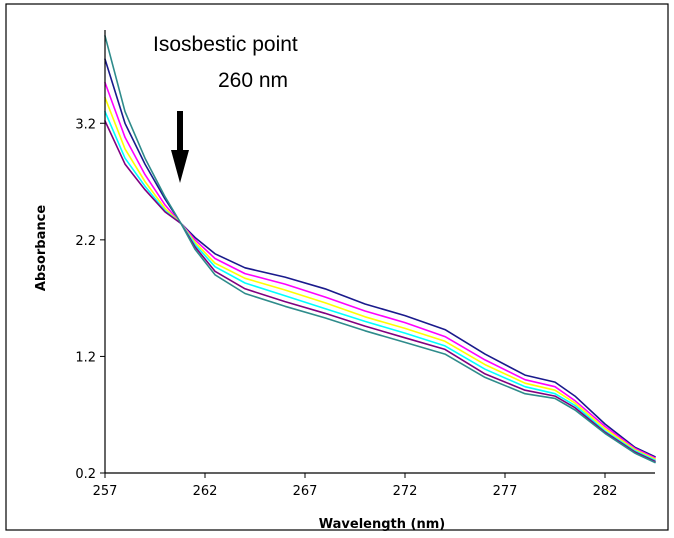 This screenshot has width=674, height=538. Describe the element at coordinates (85, 124) in the screenshot. I see `y-tick-label: 3.2` at that location.